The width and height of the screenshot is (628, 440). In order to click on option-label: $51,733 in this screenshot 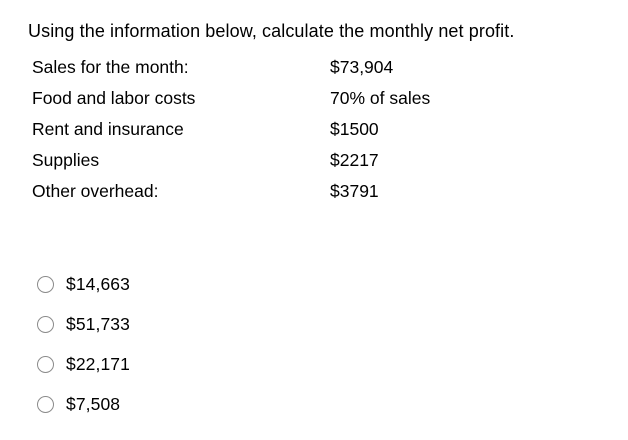, I will do `click(98, 323)`.